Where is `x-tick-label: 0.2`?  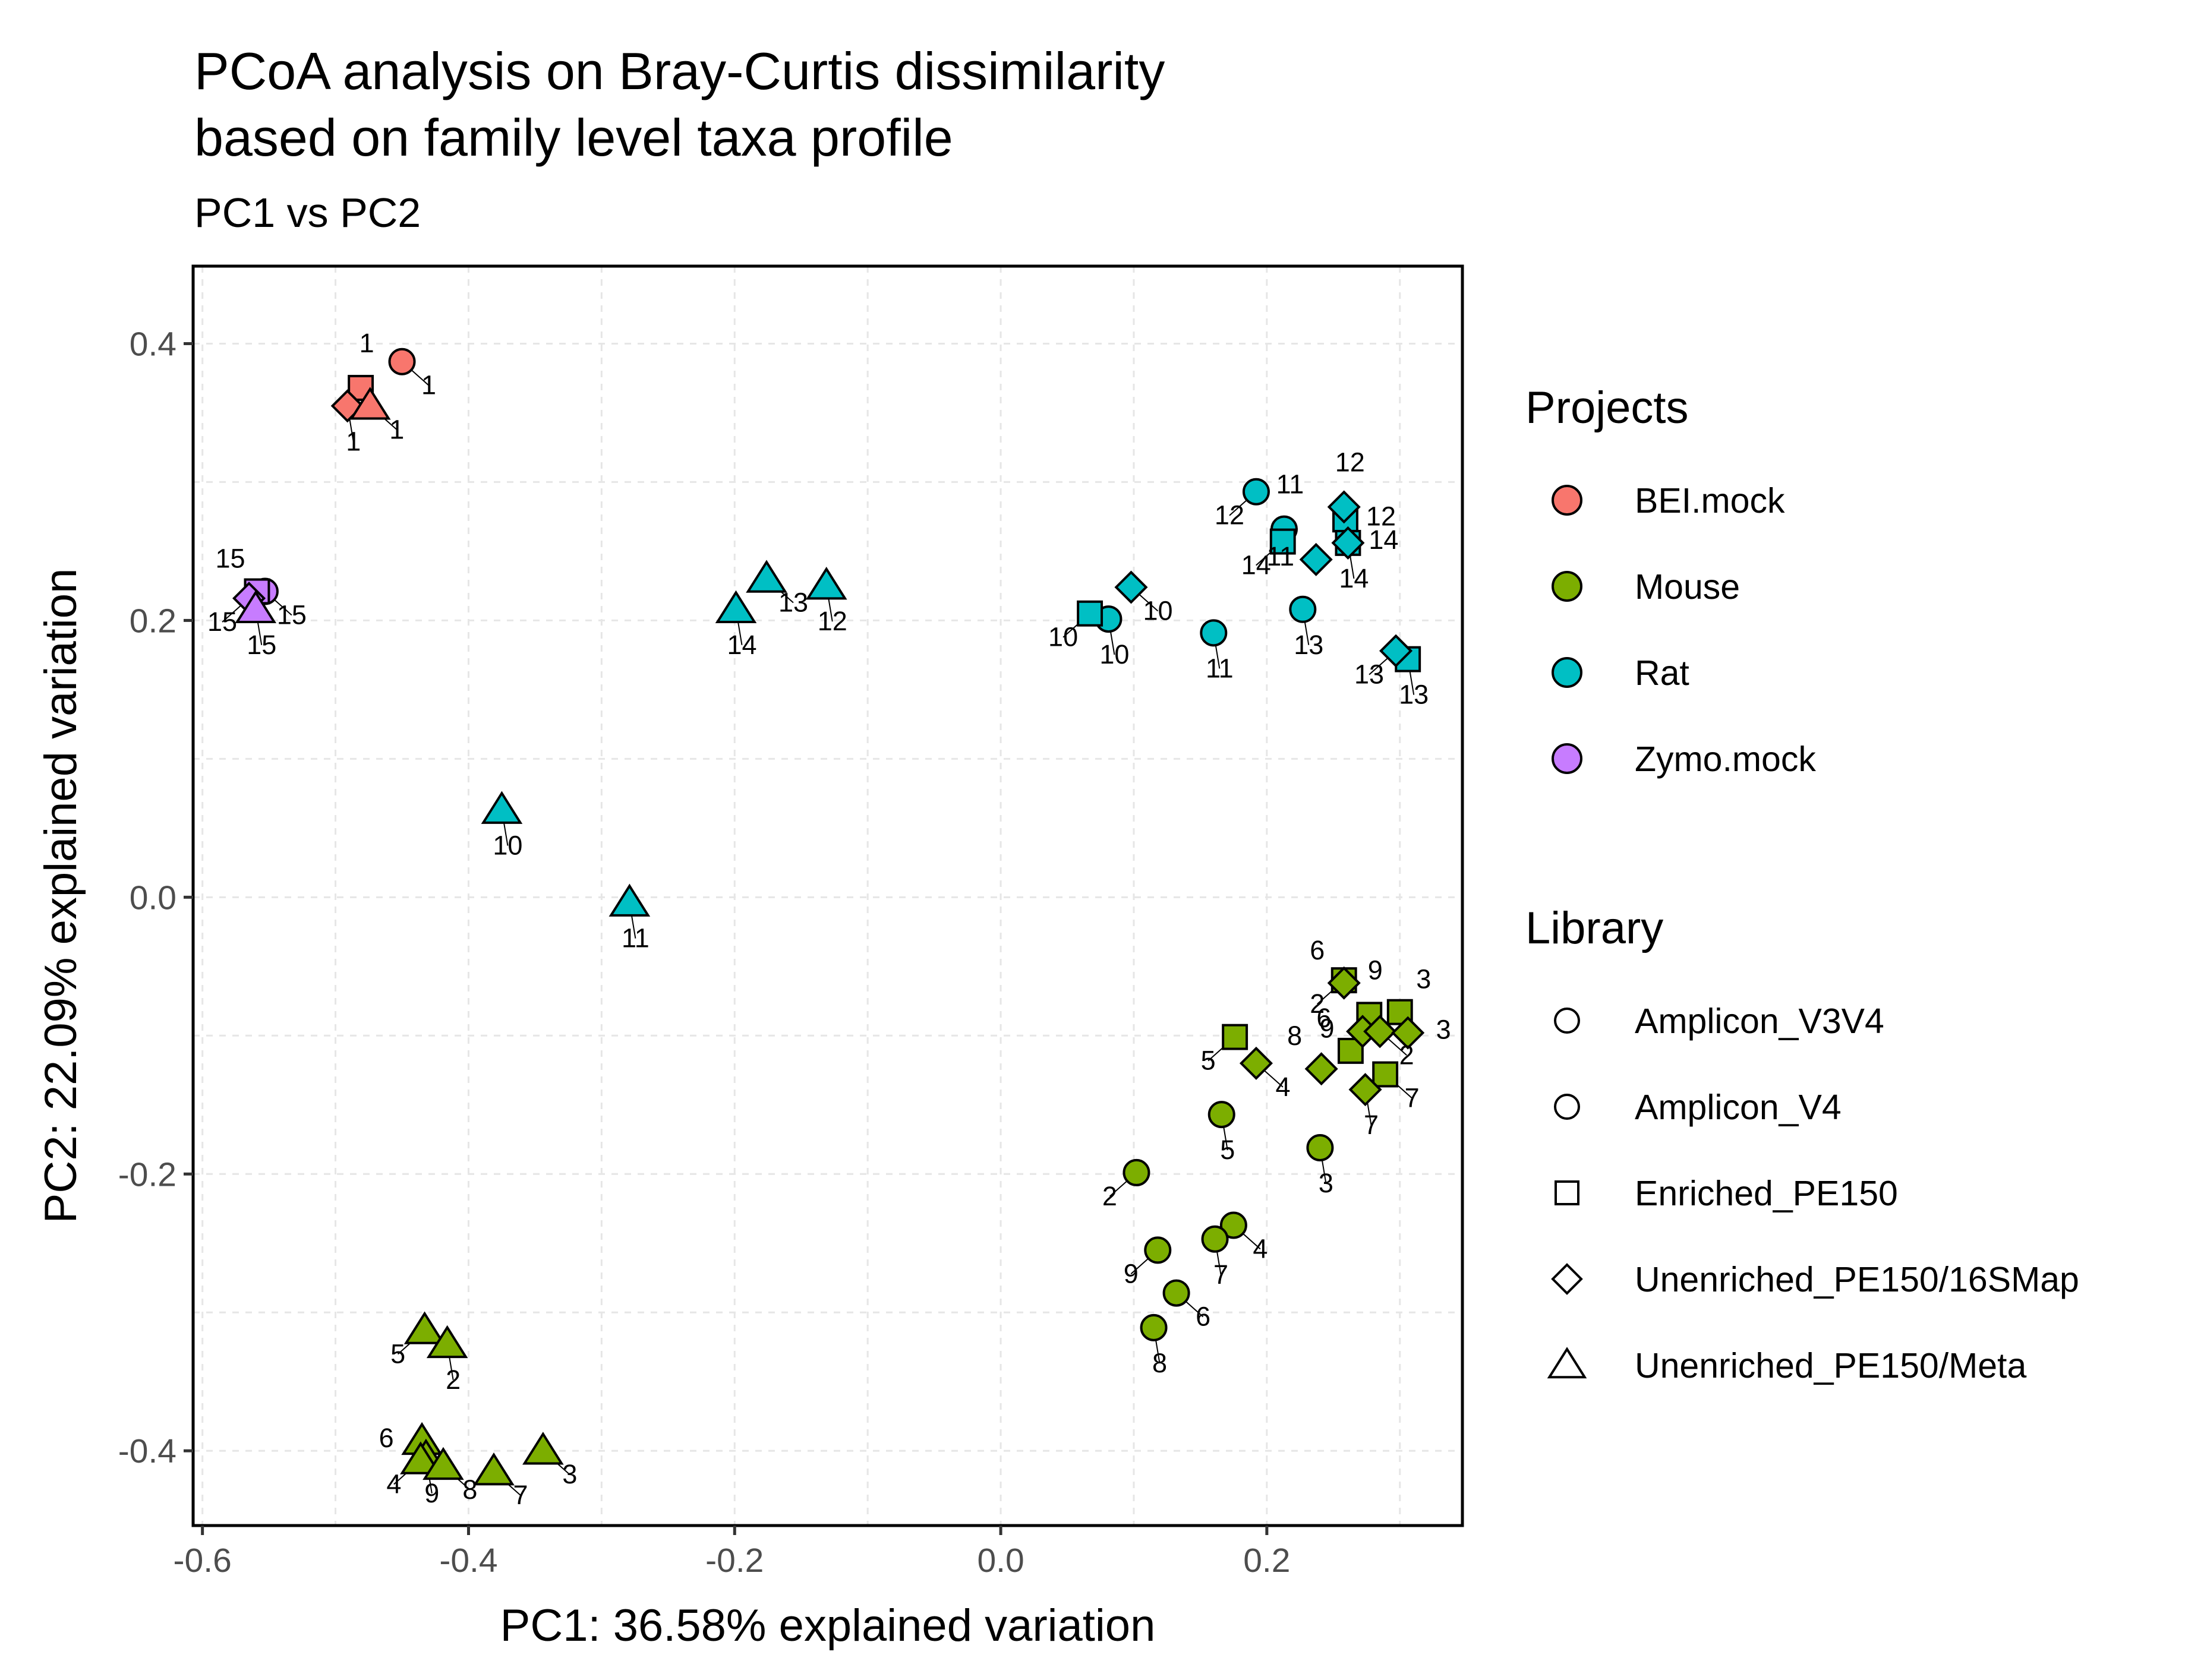
x-tick-label: 0.2 is located at coordinates (1267, 1561).